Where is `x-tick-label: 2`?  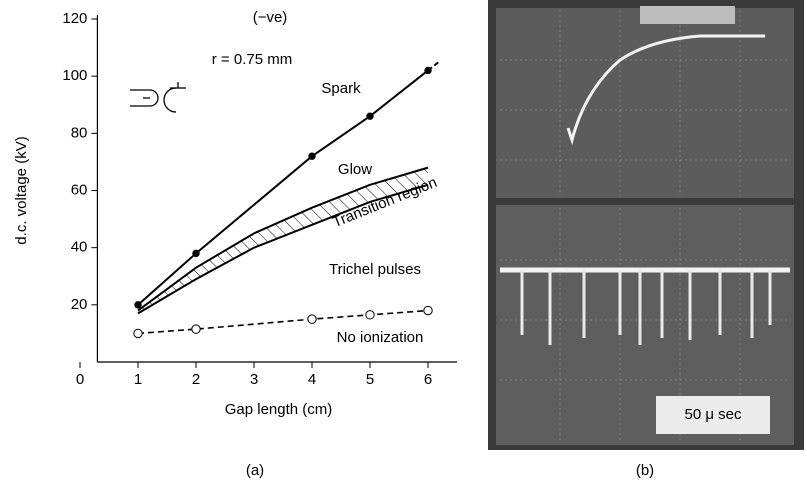 x-tick-label: 2 is located at coordinates (196, 379).